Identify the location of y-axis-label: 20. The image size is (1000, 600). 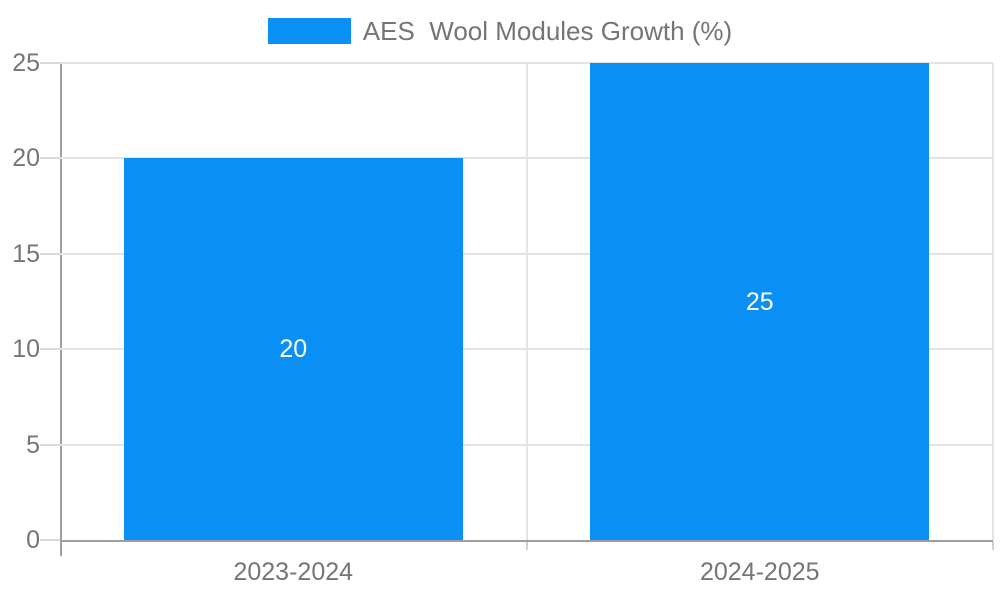
(26, 158).